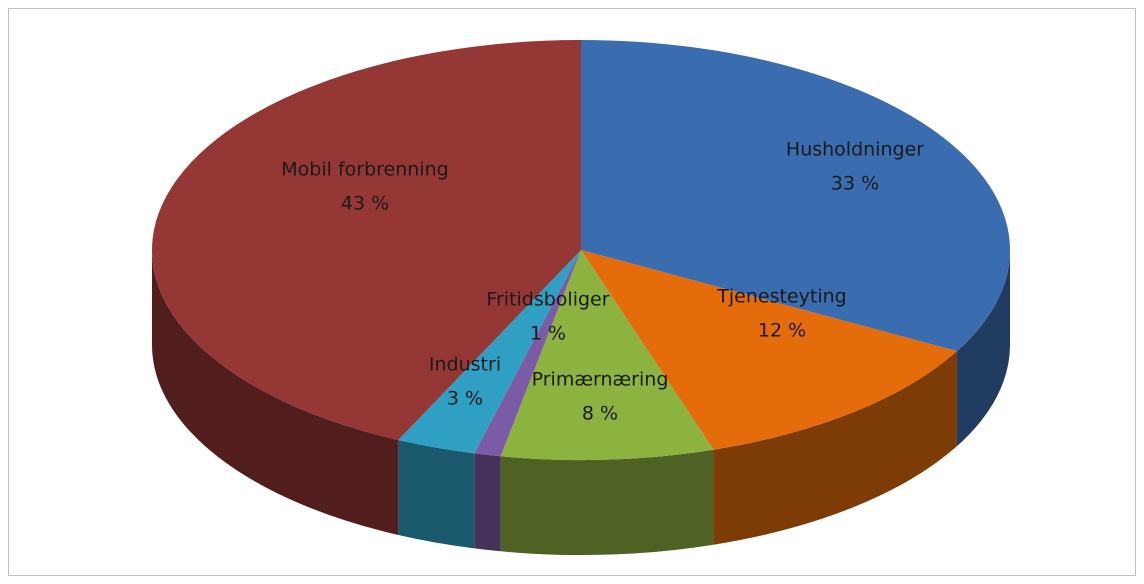 This screenshot has width=1144, height=584. I want to click on slice-label: Tjenesteyting, so click(781, 297).